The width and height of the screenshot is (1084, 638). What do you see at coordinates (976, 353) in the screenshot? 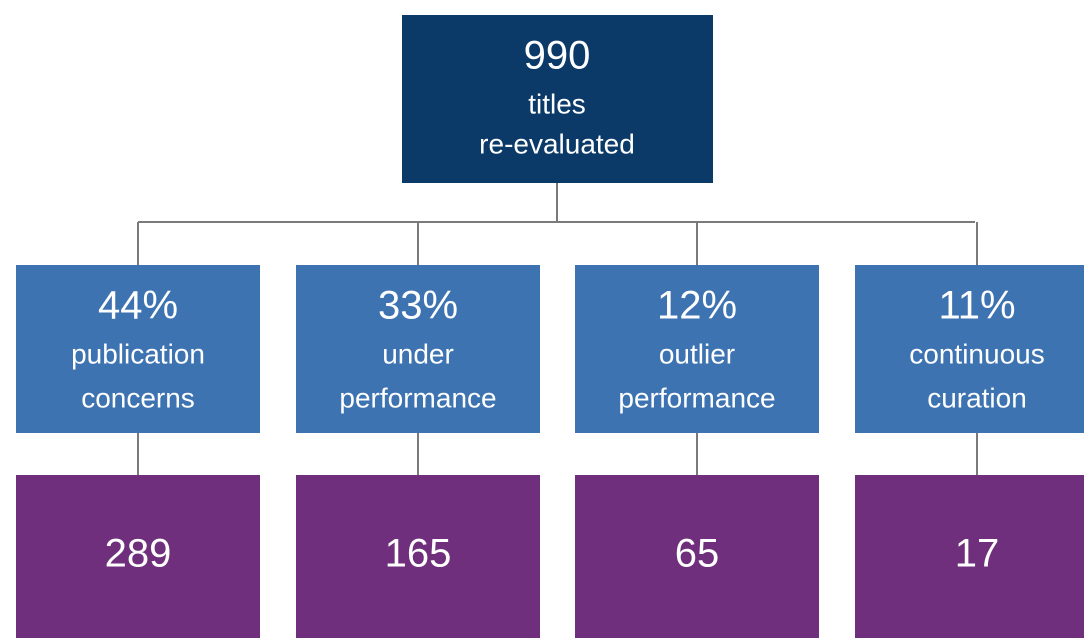
I see `category-line: continuous` at bounding box center [976, 353].